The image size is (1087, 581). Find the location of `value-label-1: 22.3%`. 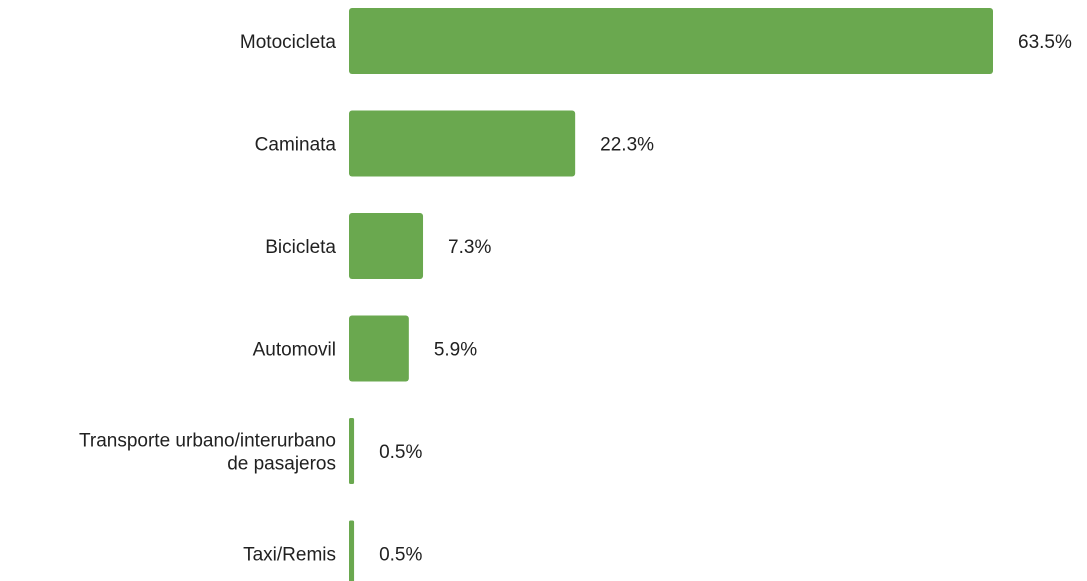

value-label-1: 22.3% is located at coordinates (627, 145).